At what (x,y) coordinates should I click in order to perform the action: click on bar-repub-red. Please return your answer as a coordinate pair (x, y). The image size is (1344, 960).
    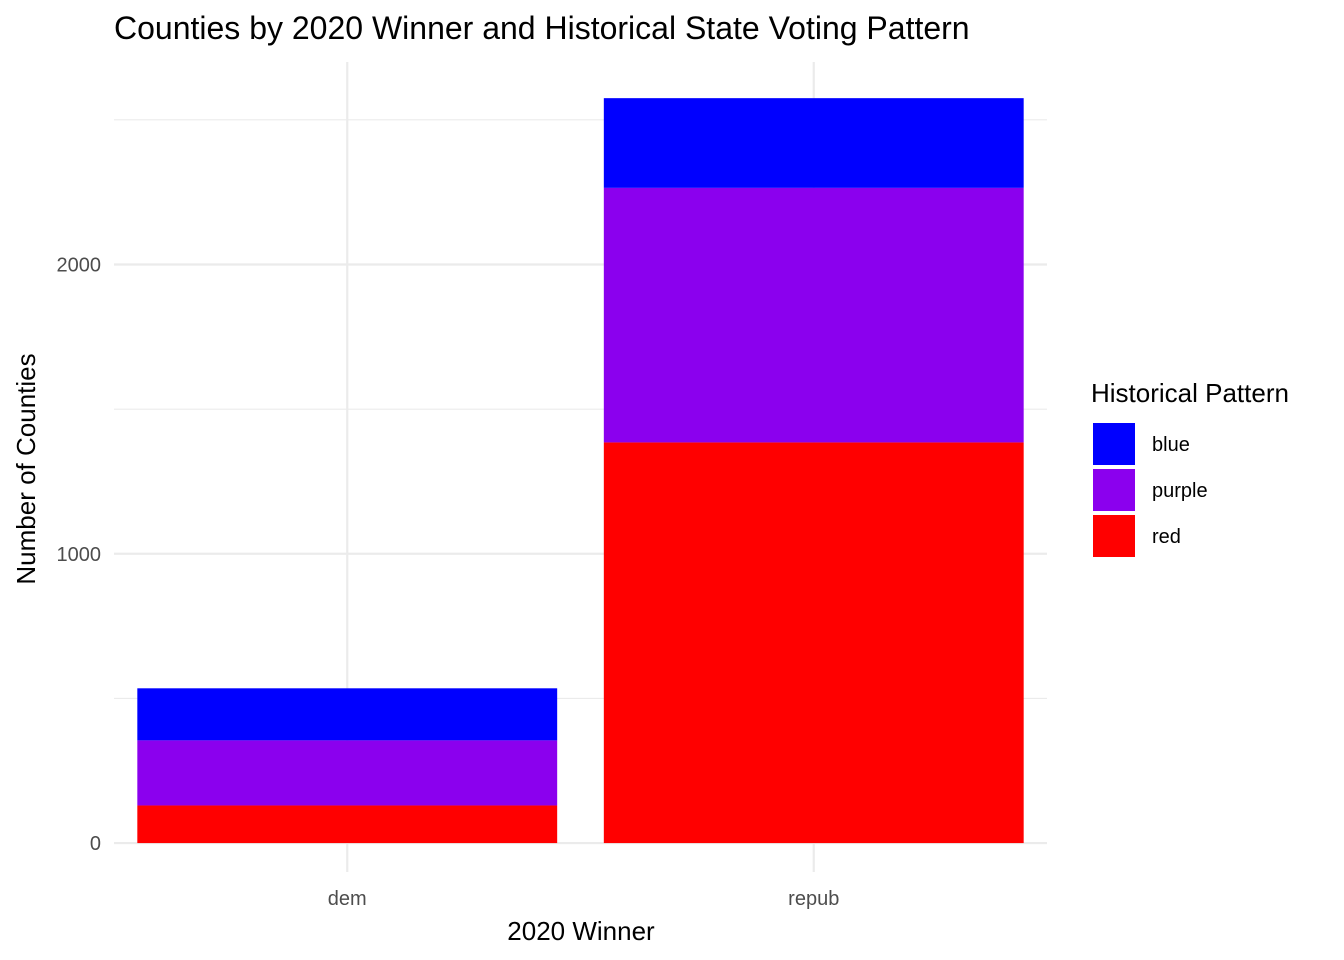
    Looking at the image, I should click on (813, 643).